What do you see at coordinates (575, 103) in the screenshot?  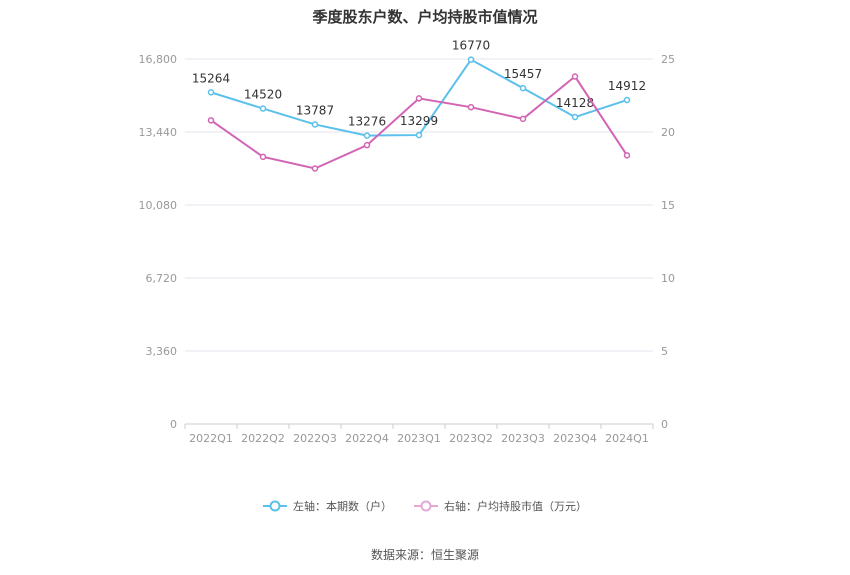 I see `data-label: 14128` at bounding box center [575, 103].